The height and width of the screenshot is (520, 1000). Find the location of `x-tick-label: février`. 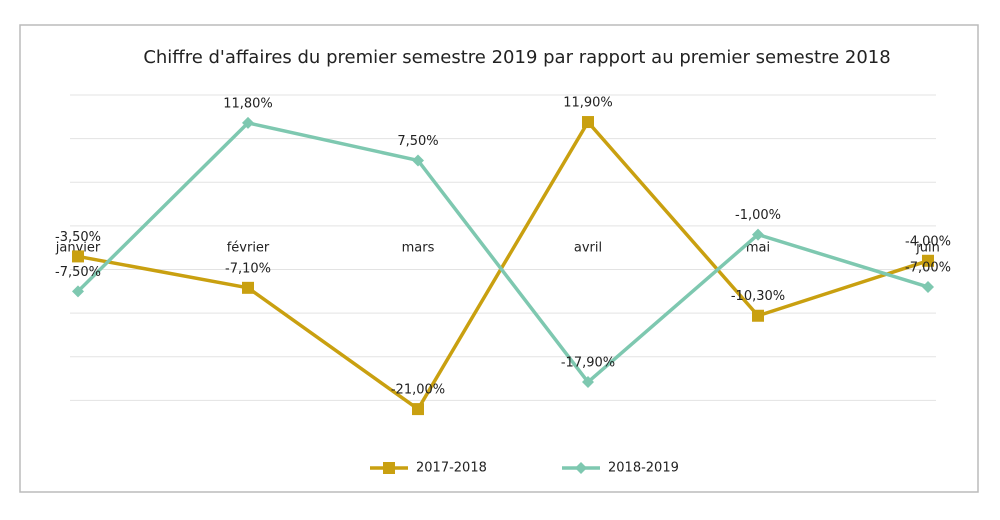

x-tick-label: février is located at coordinates (248, 247).